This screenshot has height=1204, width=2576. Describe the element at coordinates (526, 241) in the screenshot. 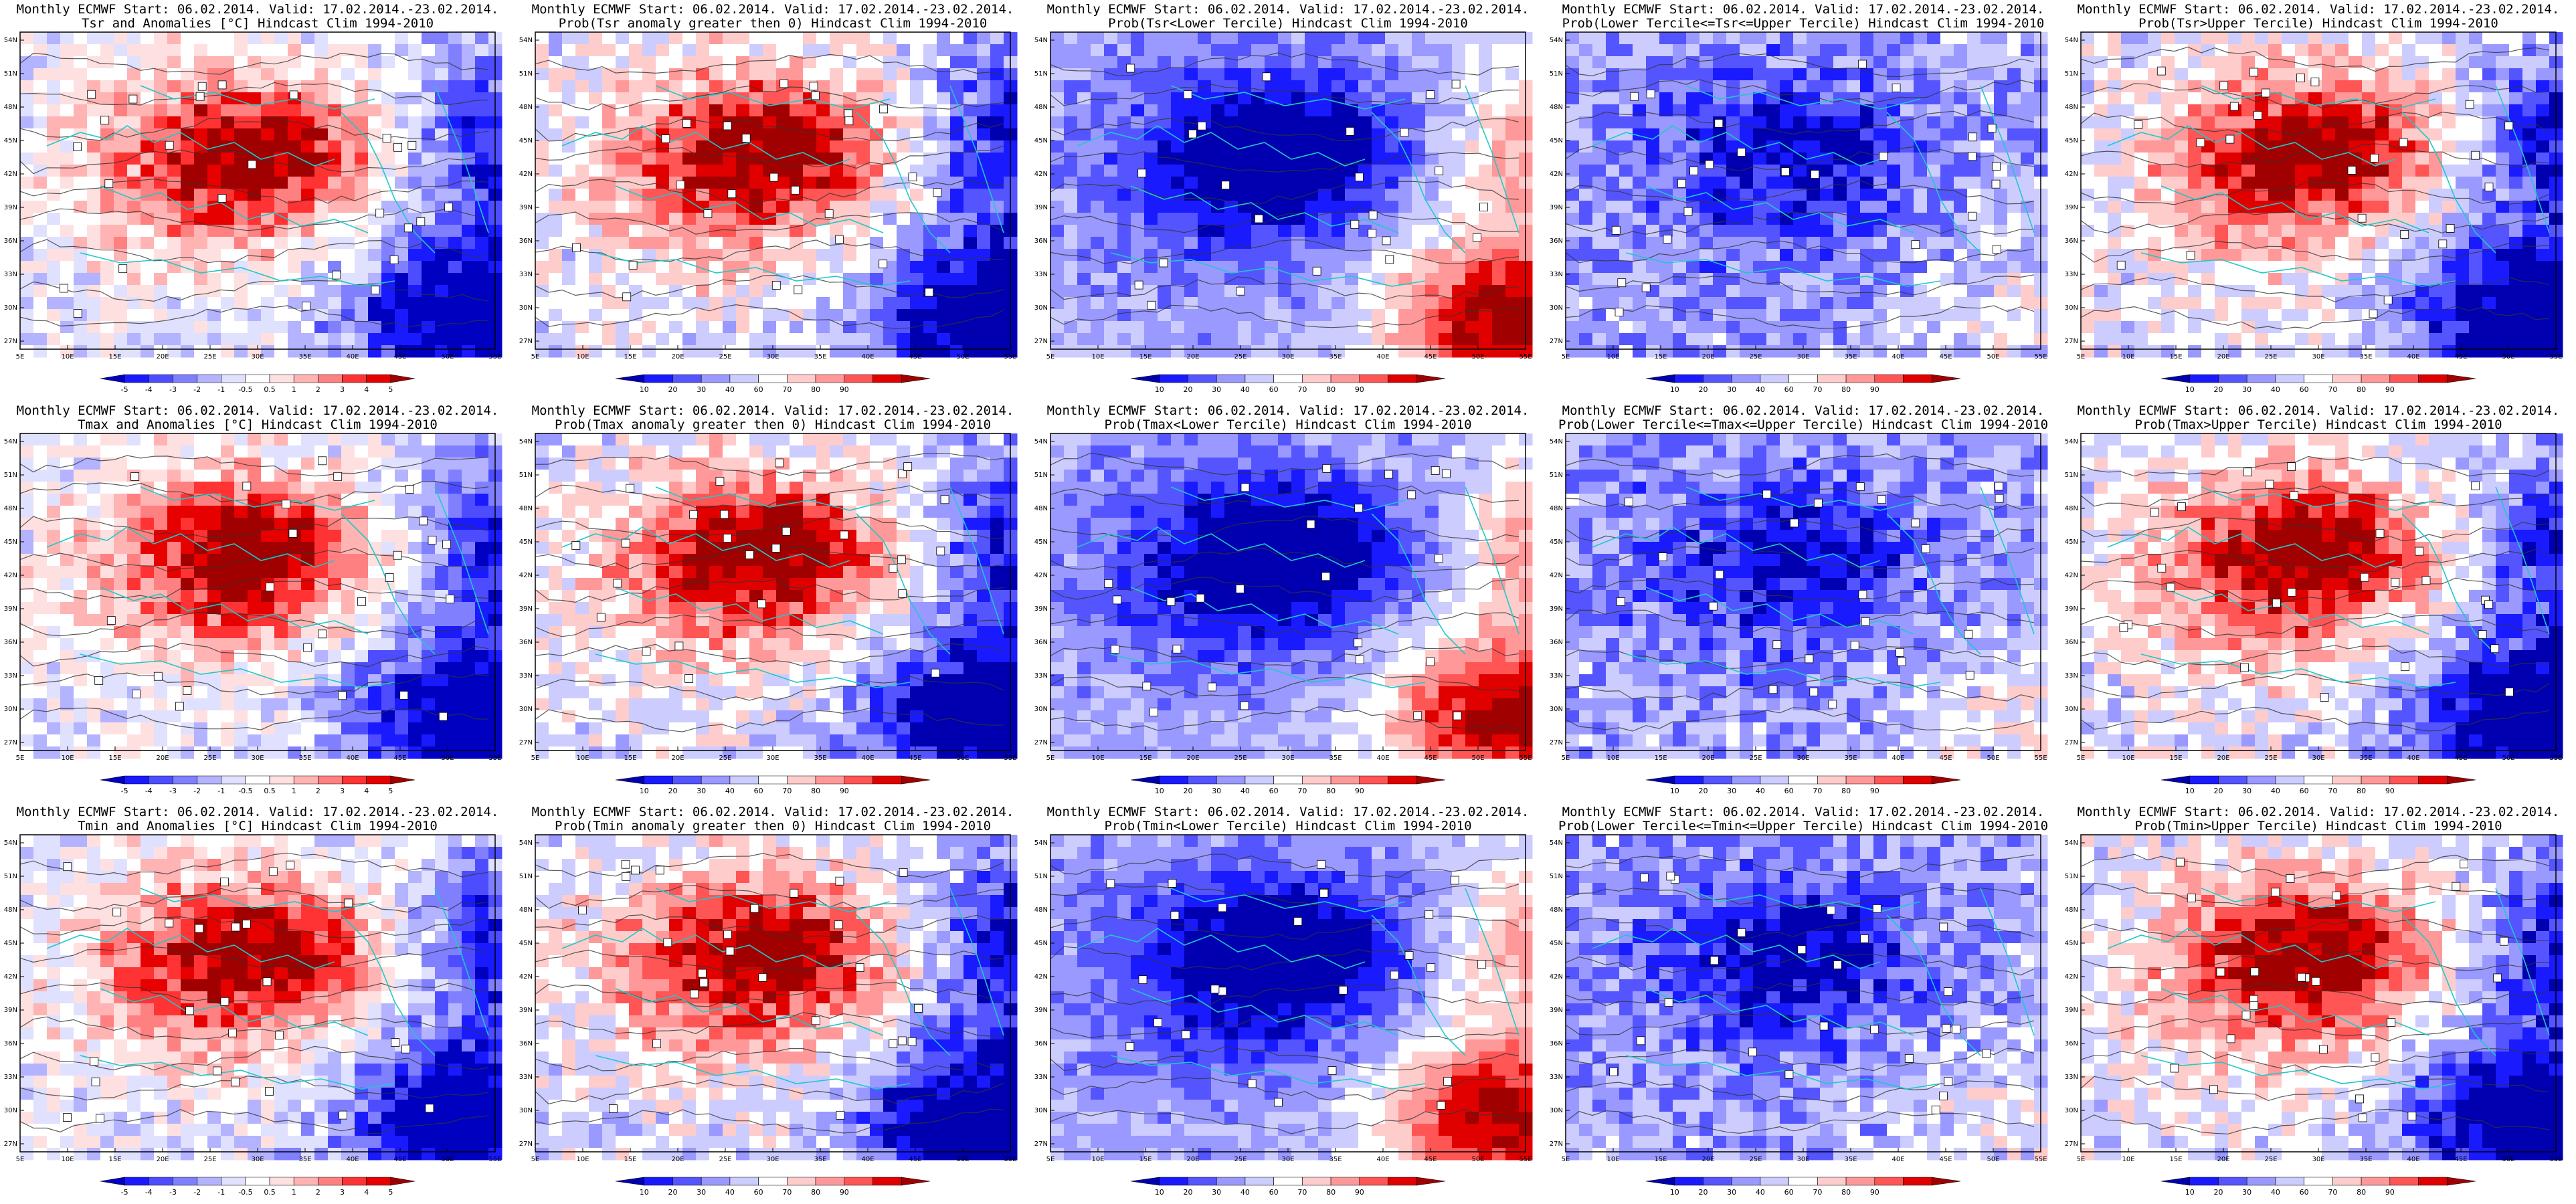

I see `lat-tick-label: 36N` at that location.